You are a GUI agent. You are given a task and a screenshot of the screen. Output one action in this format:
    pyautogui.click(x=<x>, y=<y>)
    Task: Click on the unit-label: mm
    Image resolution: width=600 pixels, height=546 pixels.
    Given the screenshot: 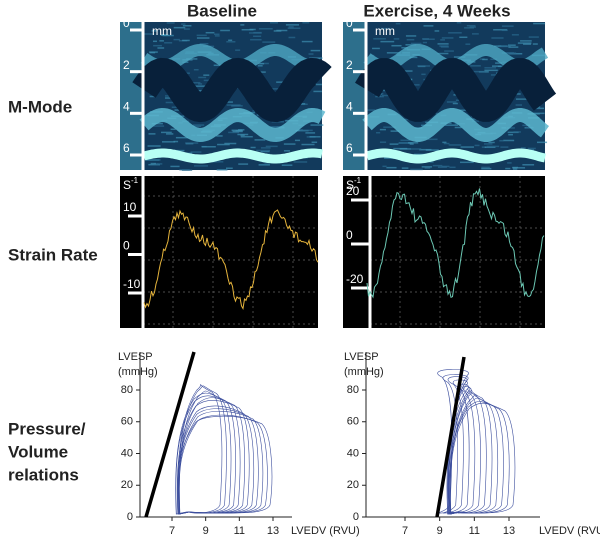 What is the action you would take?
    pyautogui.click(x=162, y=31)
    